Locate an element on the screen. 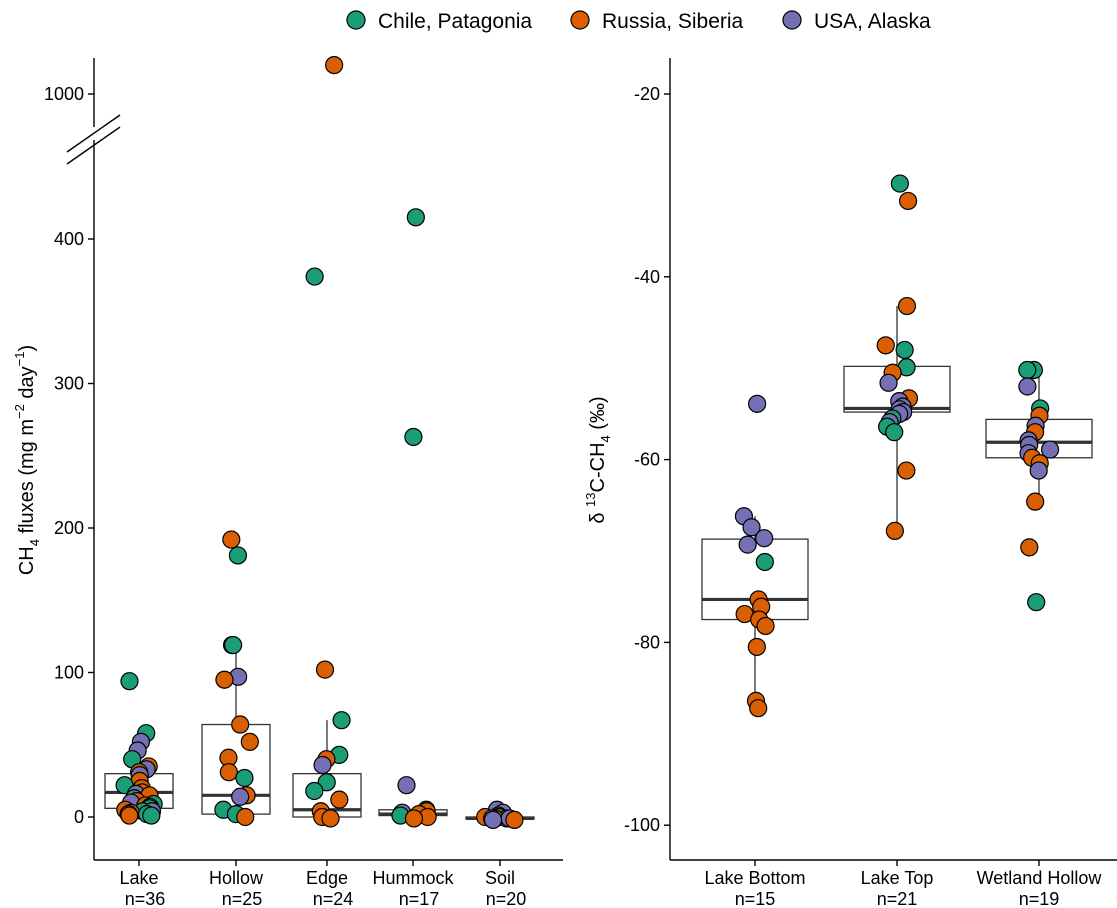  y-tick-label: 100 is located at coordinates (69, 673).